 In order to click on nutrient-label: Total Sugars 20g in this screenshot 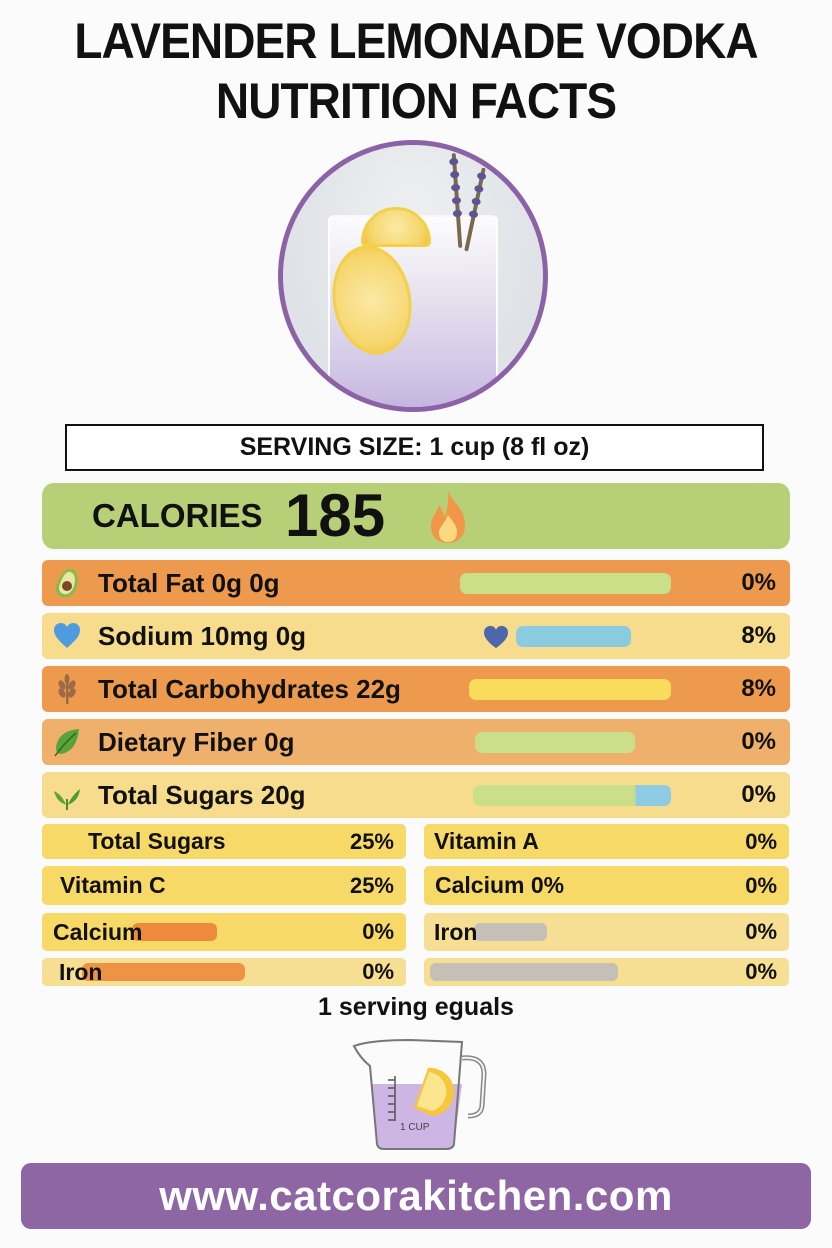, I will do `click(202, 795)`.